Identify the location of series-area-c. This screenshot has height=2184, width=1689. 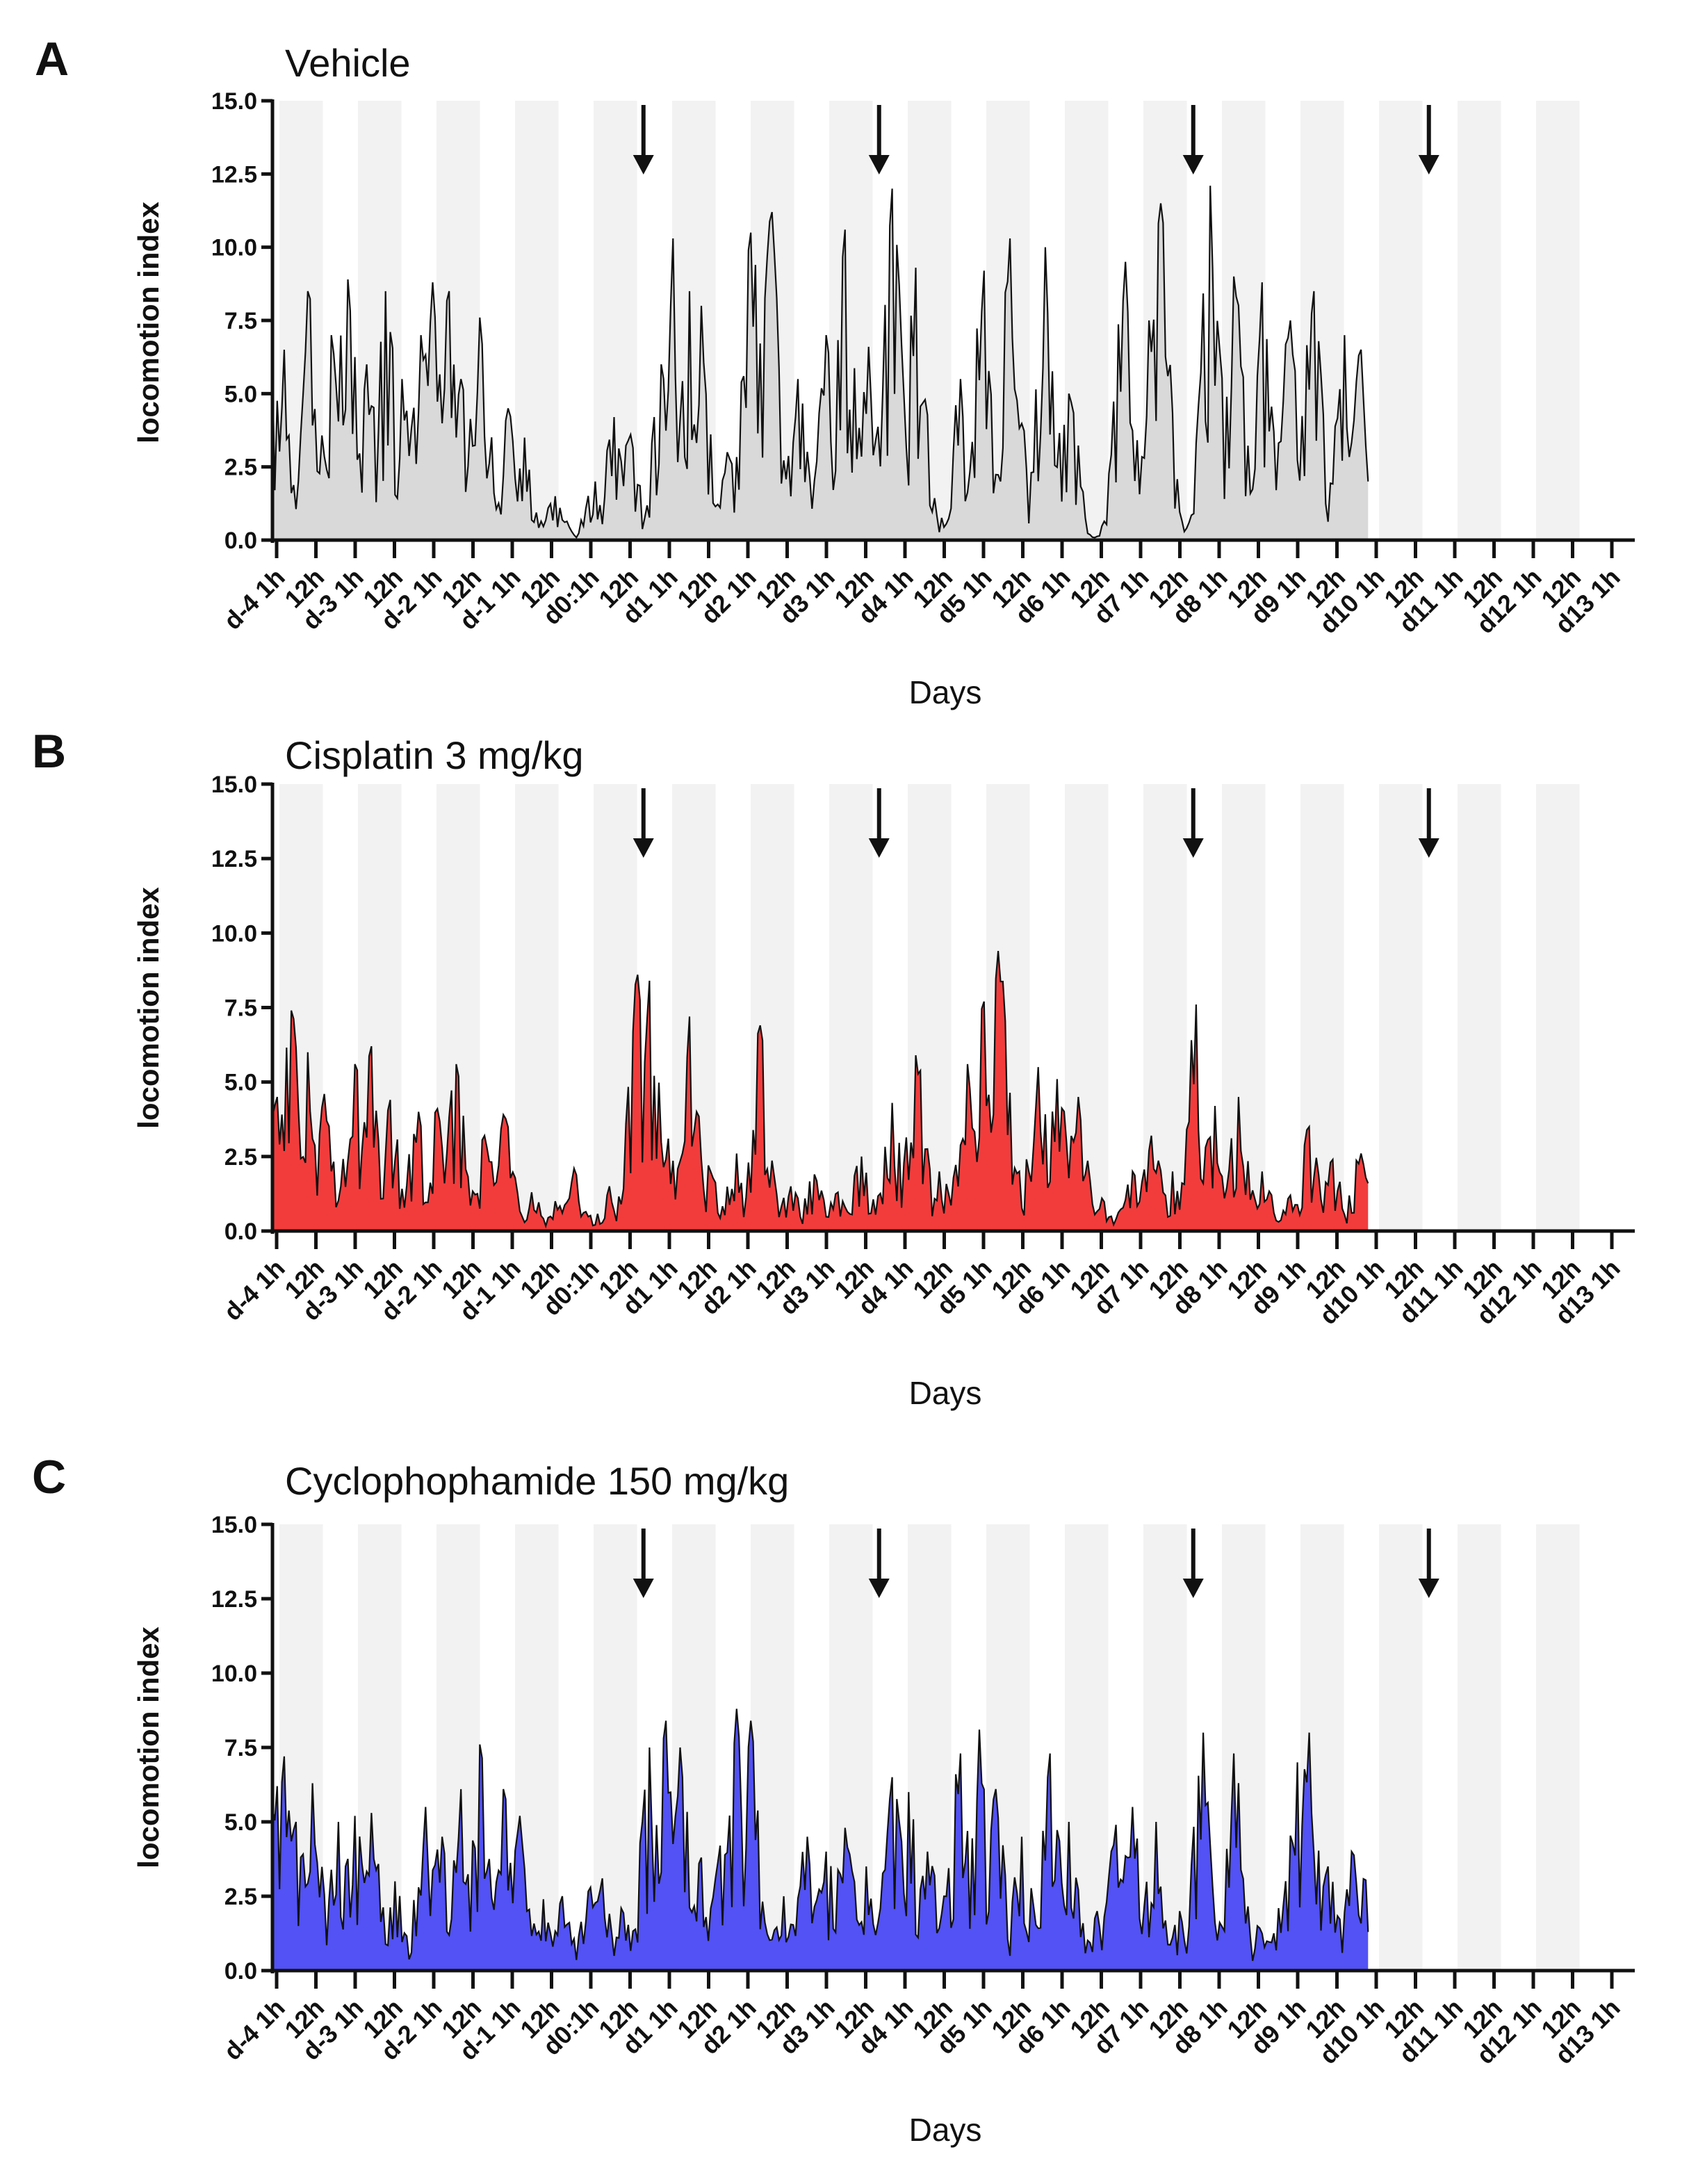
(820, 1840).